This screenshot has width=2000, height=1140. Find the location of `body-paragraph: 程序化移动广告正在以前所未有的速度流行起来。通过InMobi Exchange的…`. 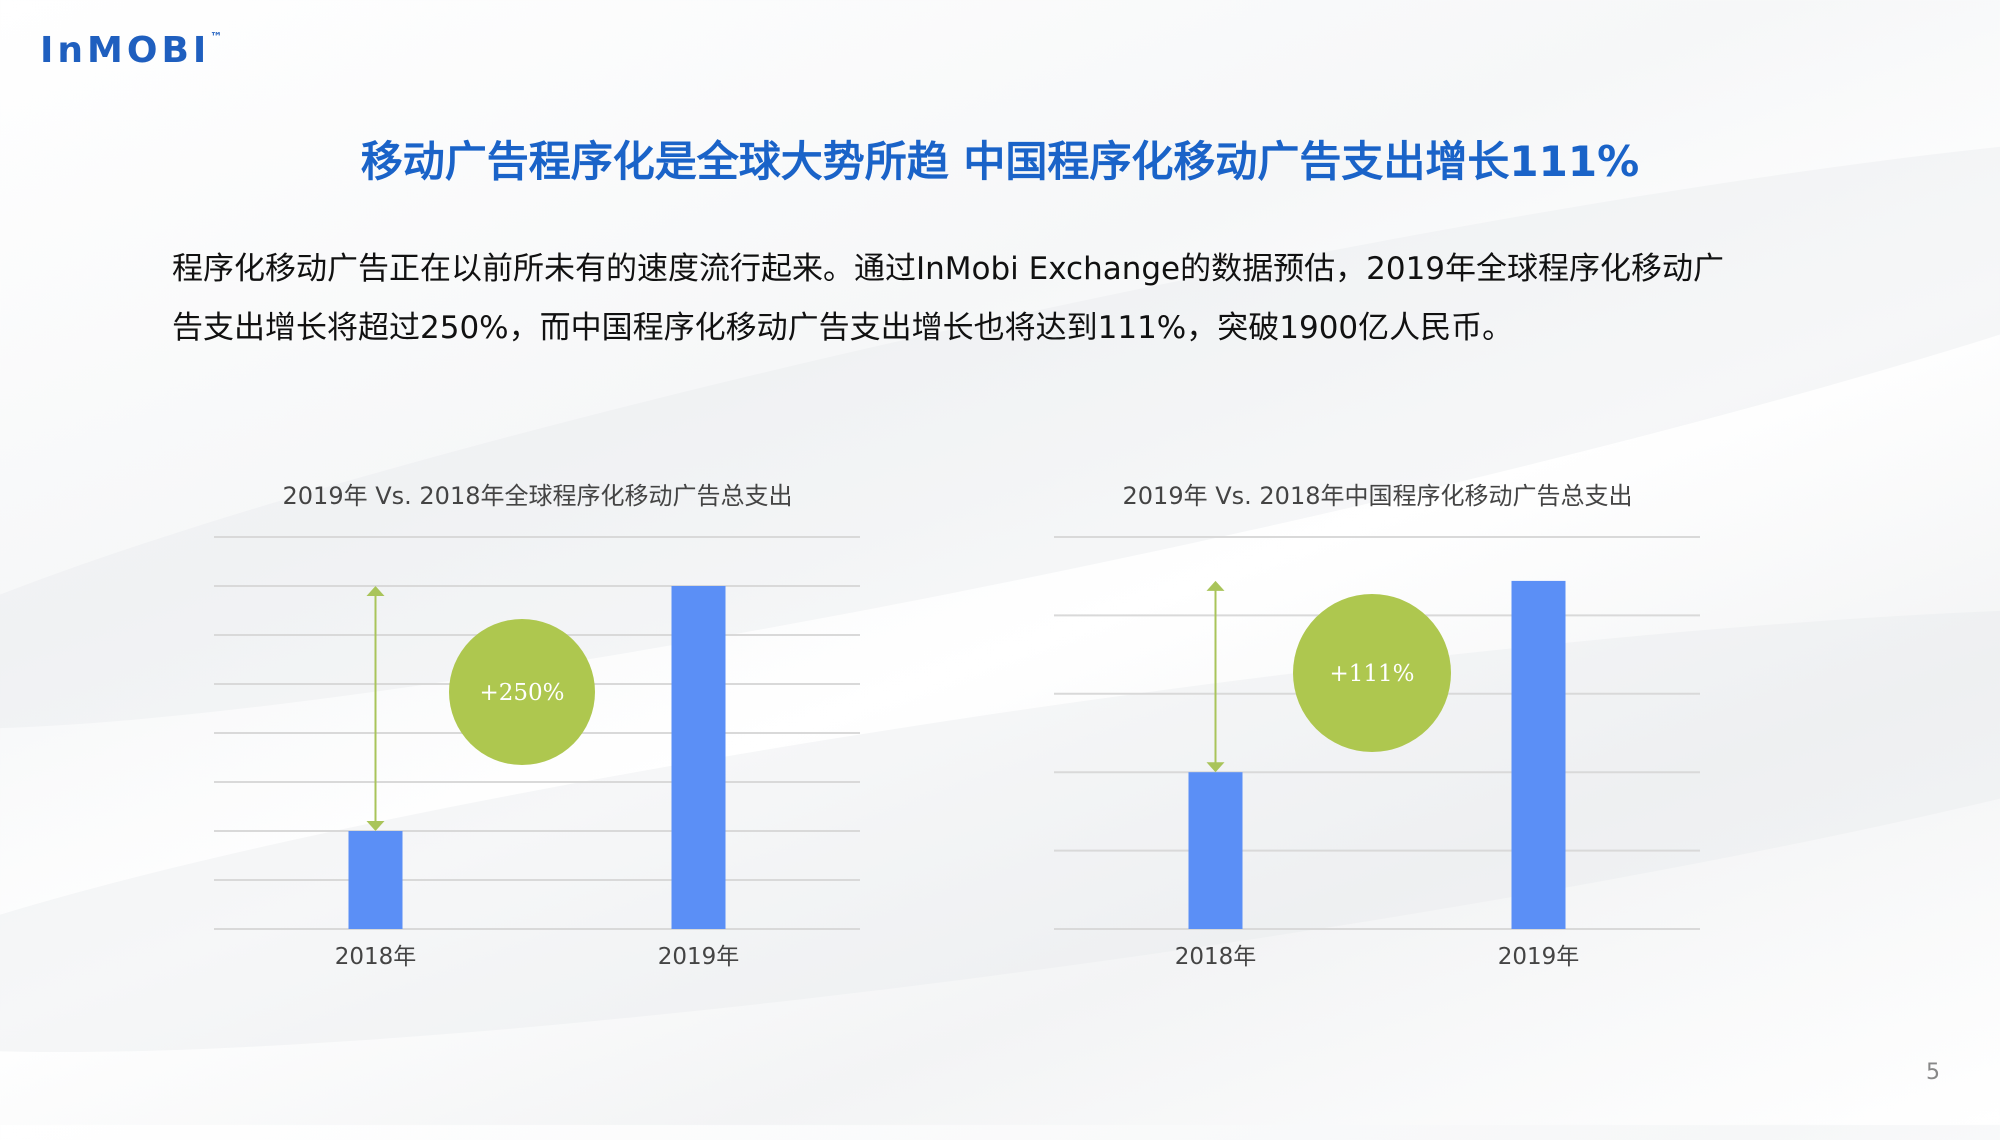

body-paragraph: 程序化移动广告正在以前所未有的速度流行起来。通过InMobi Exchange的… is located at coordinates (987, 299).